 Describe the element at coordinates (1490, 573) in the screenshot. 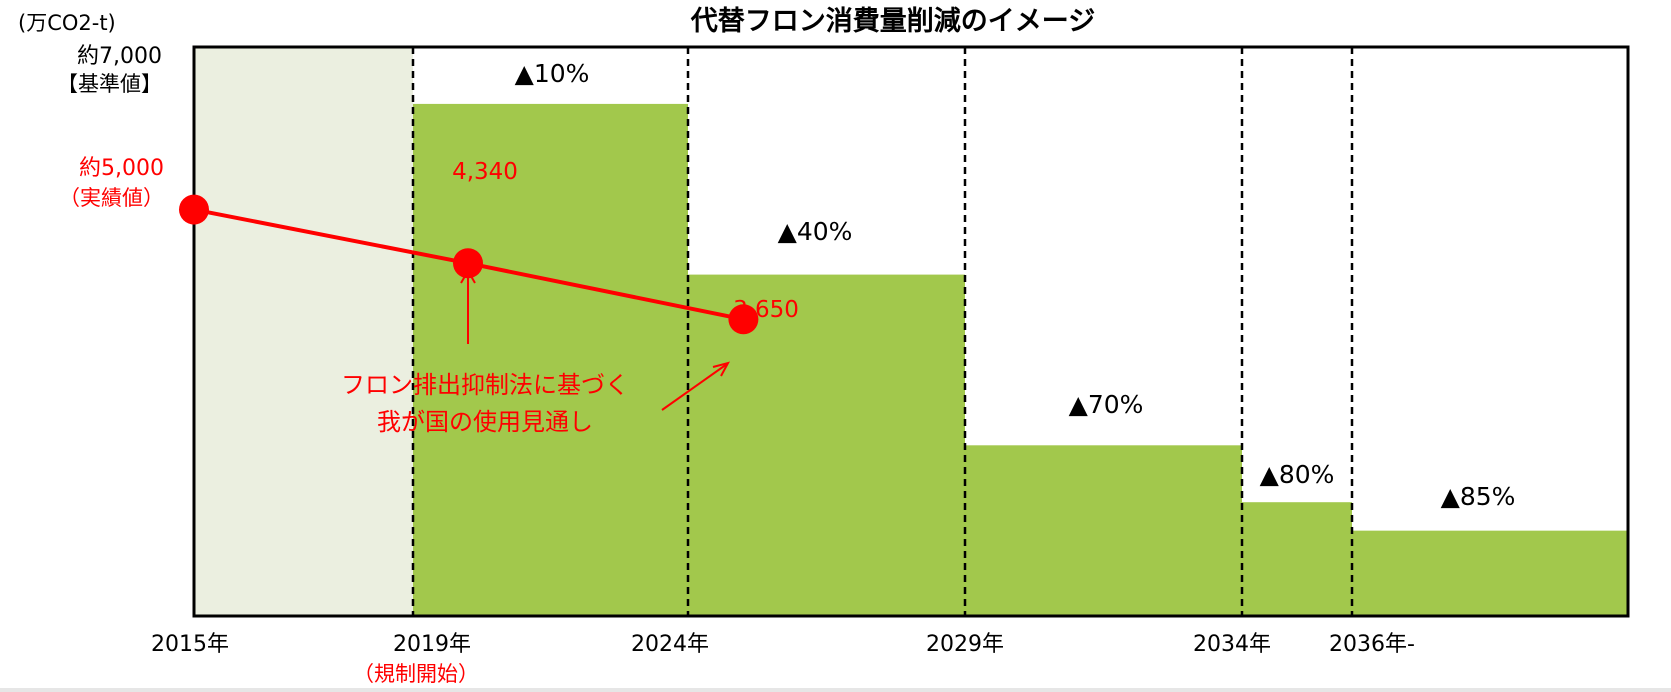

I see `bar-2036-2041` at that location.